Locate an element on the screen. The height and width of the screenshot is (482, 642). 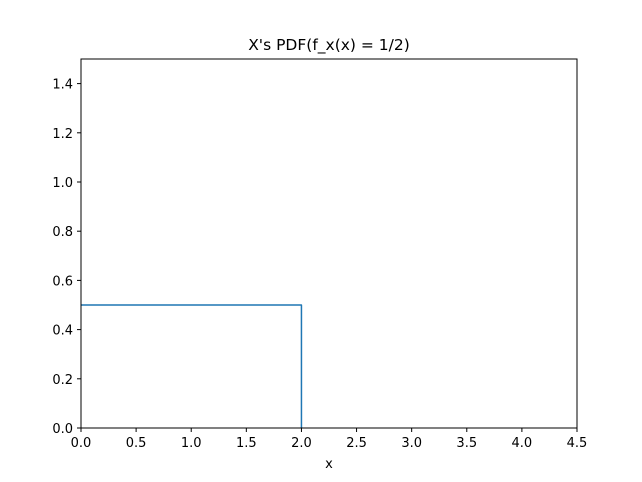
series-line is located at coordinates (192, 366).